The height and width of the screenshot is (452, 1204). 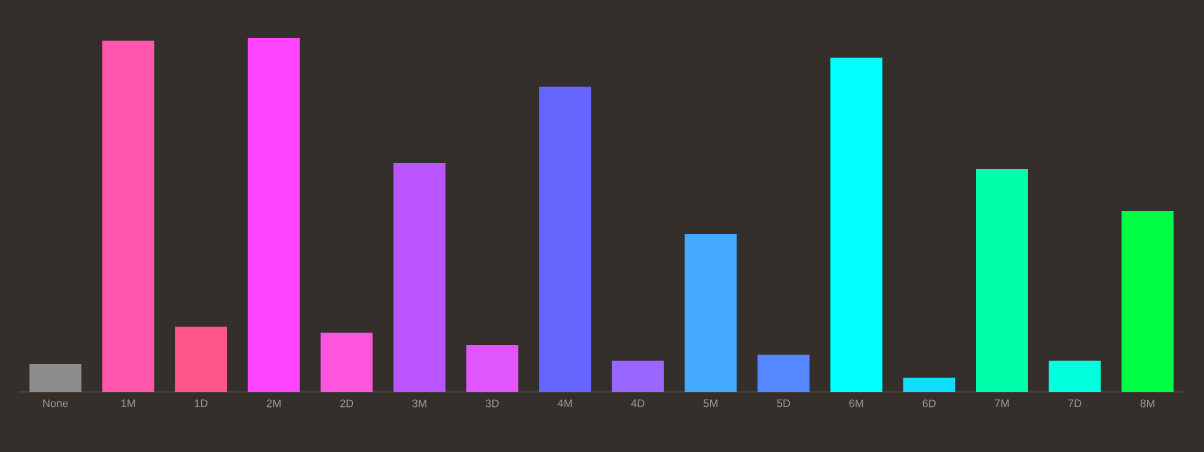 What do you see at coordinates (1147, 403) in the screenshot?
I see `x-tick-label: 8M` at bounding box center [1147, 403].